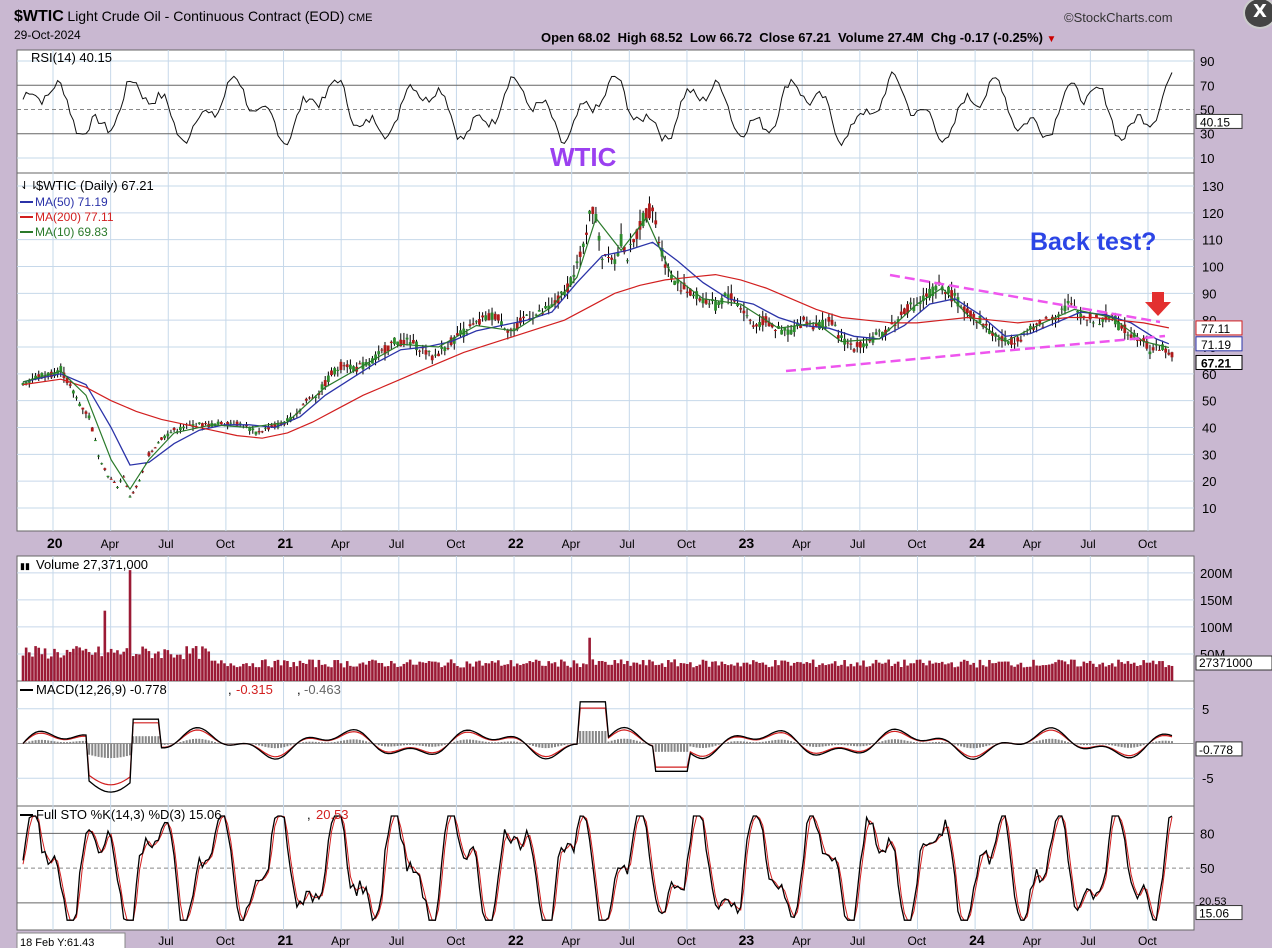  Describe the element at coordinates (1257, 14) in the screenshot. I see `close-button: X` at that location.